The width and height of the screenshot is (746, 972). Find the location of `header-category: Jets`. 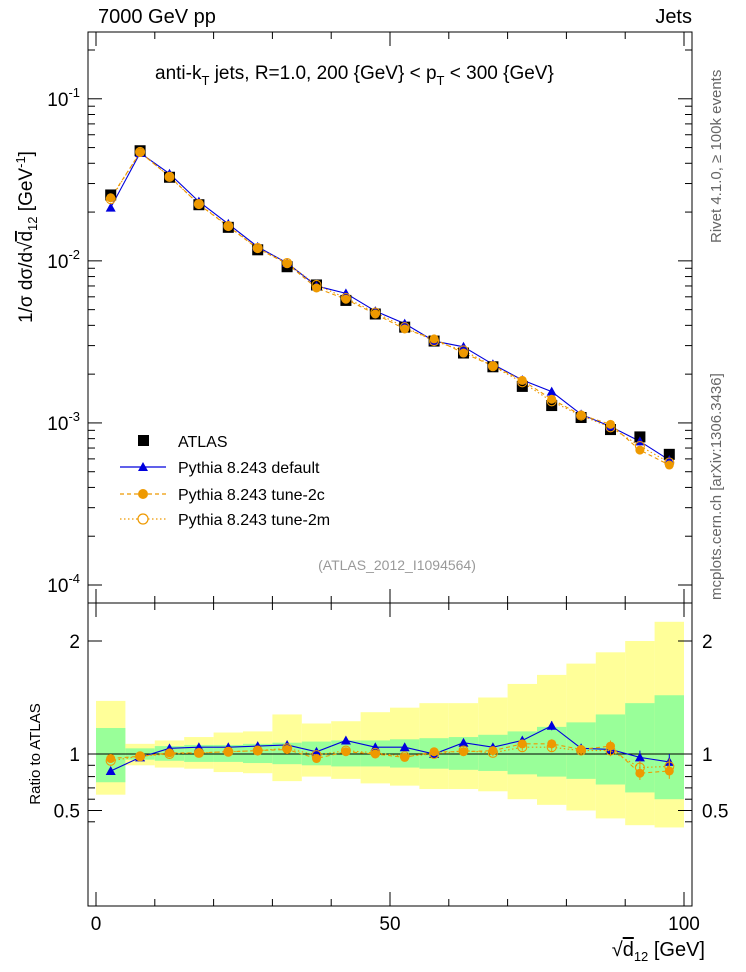

header-category: Jets is located at coordinates (673, 17).